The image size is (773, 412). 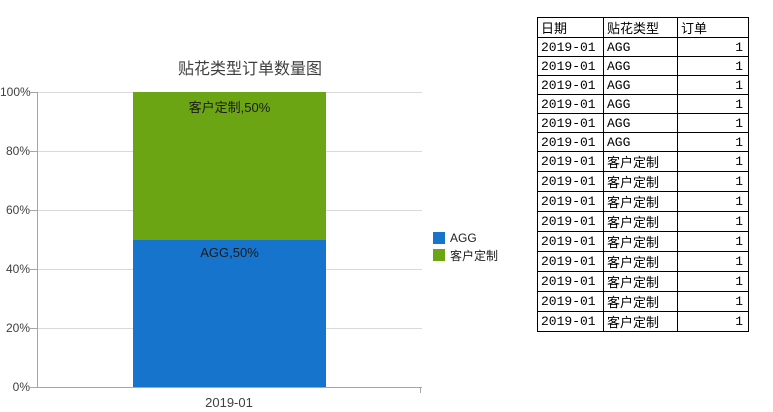 I want to click on legend-item-客户定制: 客户定制, so click(x=466, y=255).